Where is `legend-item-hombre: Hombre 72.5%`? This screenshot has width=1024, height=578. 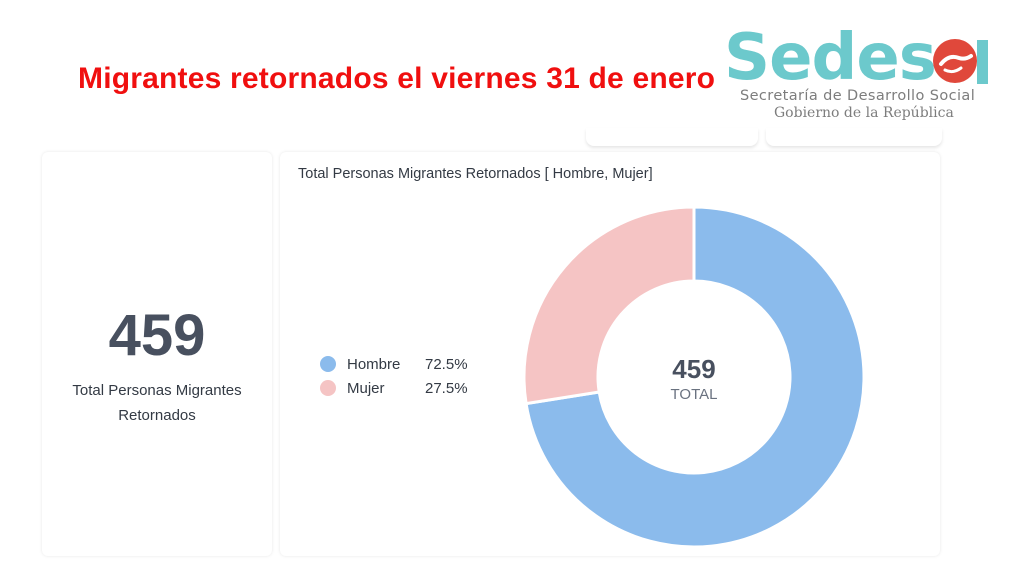 legend-item-hombre: Hombre 72.5% is located at coordinates (402, 364).